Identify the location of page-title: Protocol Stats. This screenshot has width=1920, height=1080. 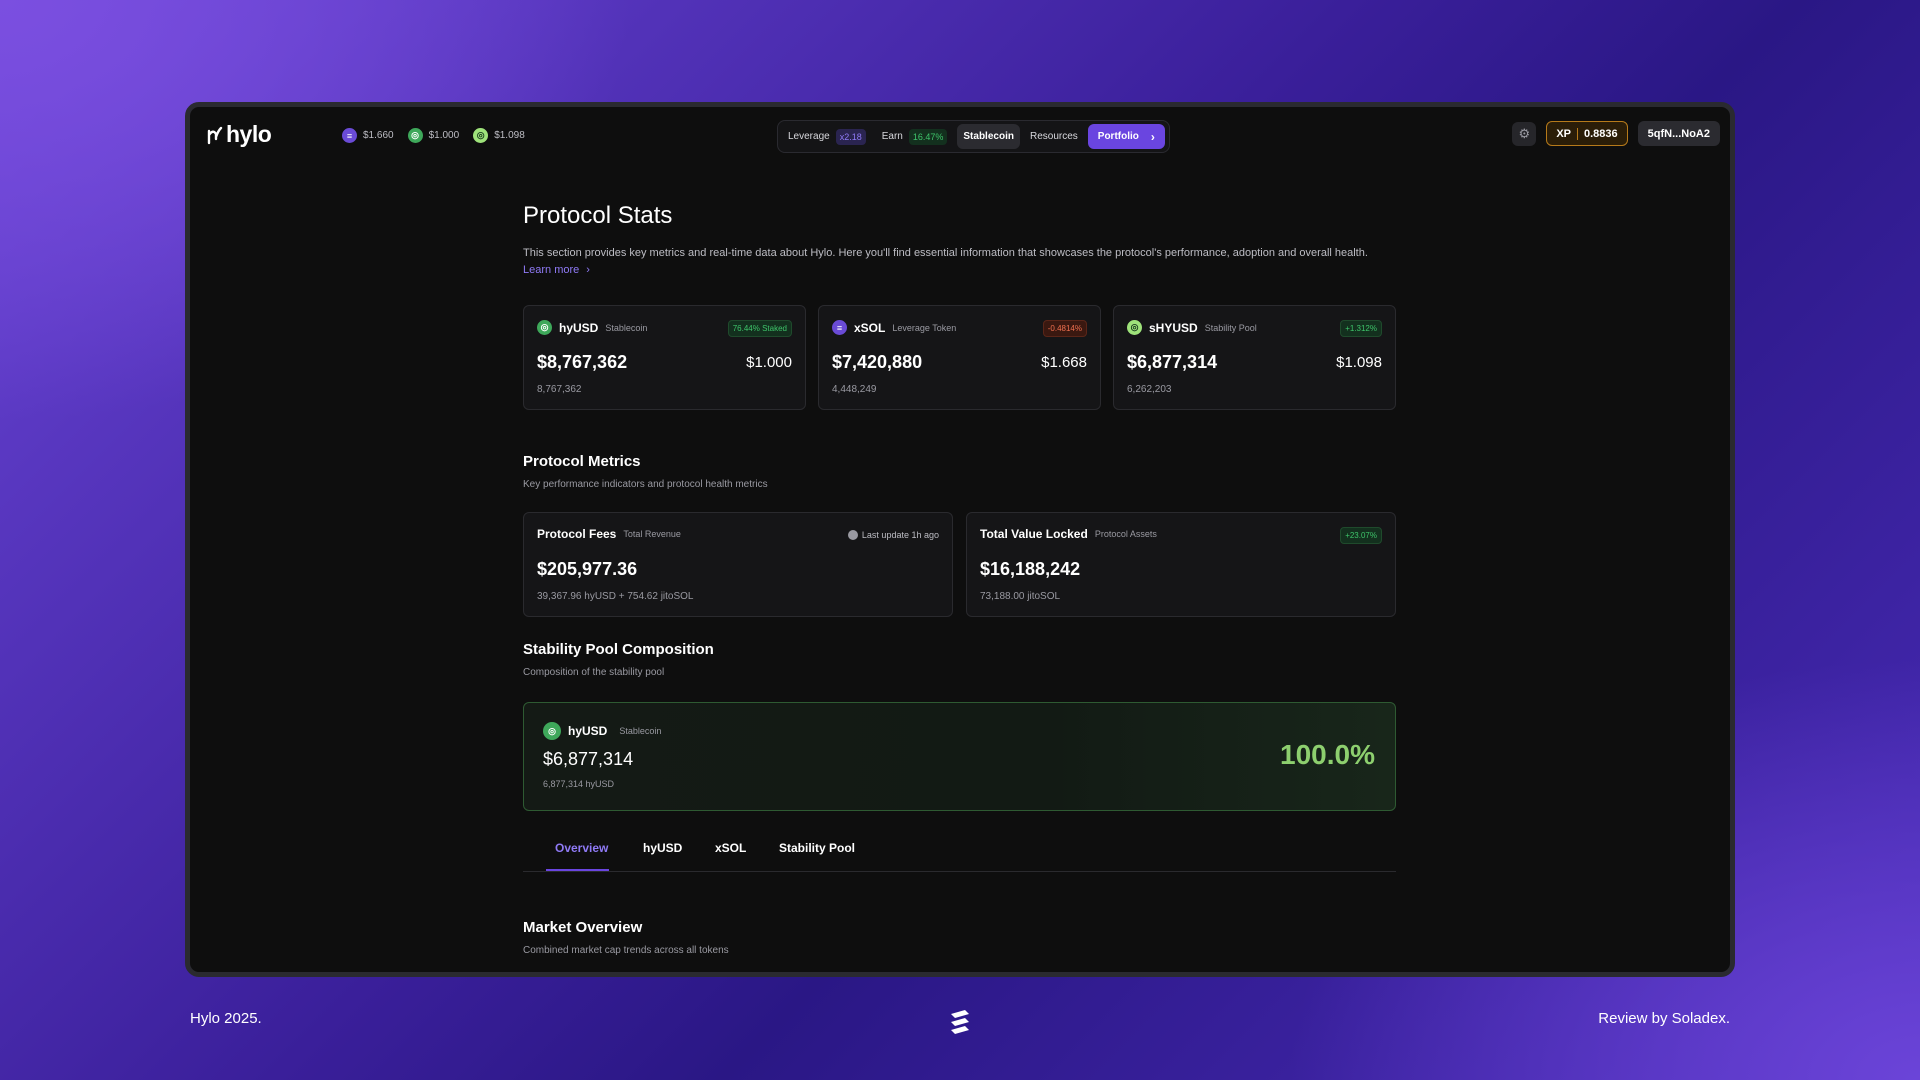
(598, 215).